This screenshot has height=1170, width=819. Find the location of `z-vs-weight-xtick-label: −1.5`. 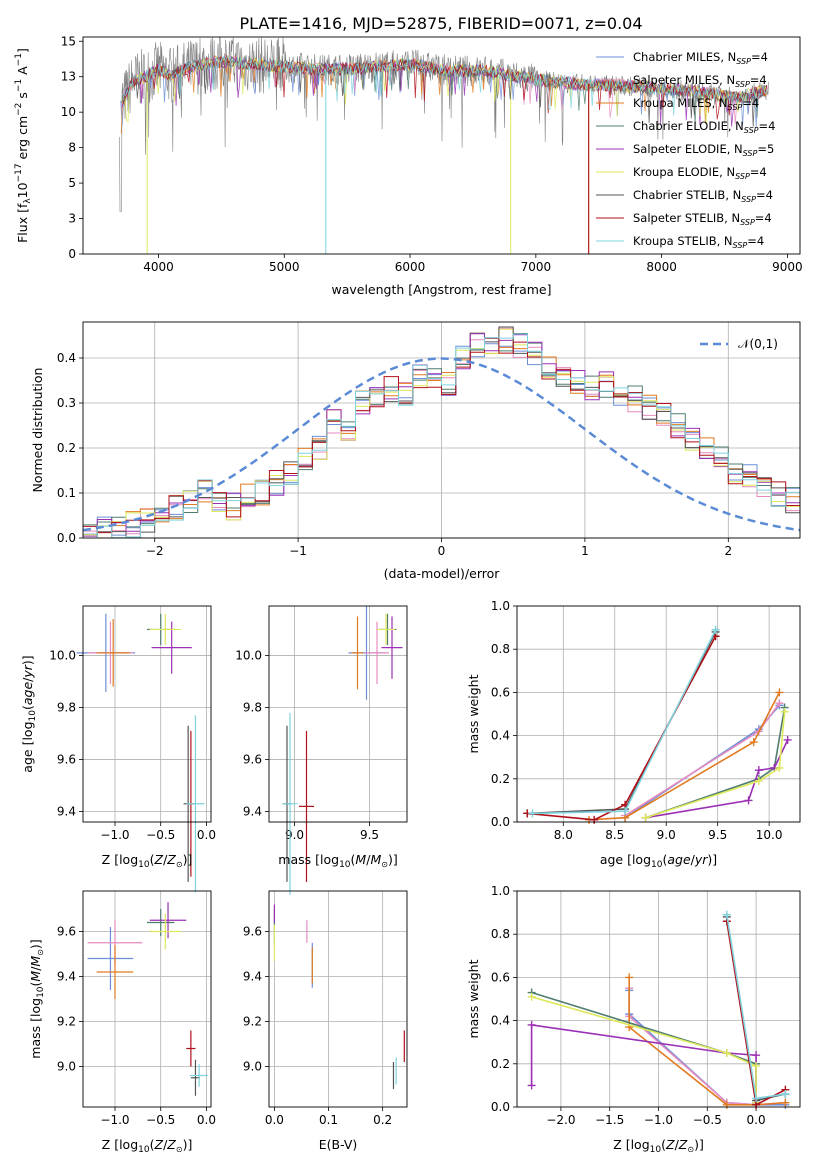

z-vs-weight-xtick-label: −1.5 is located at coordinates (609, 1120).